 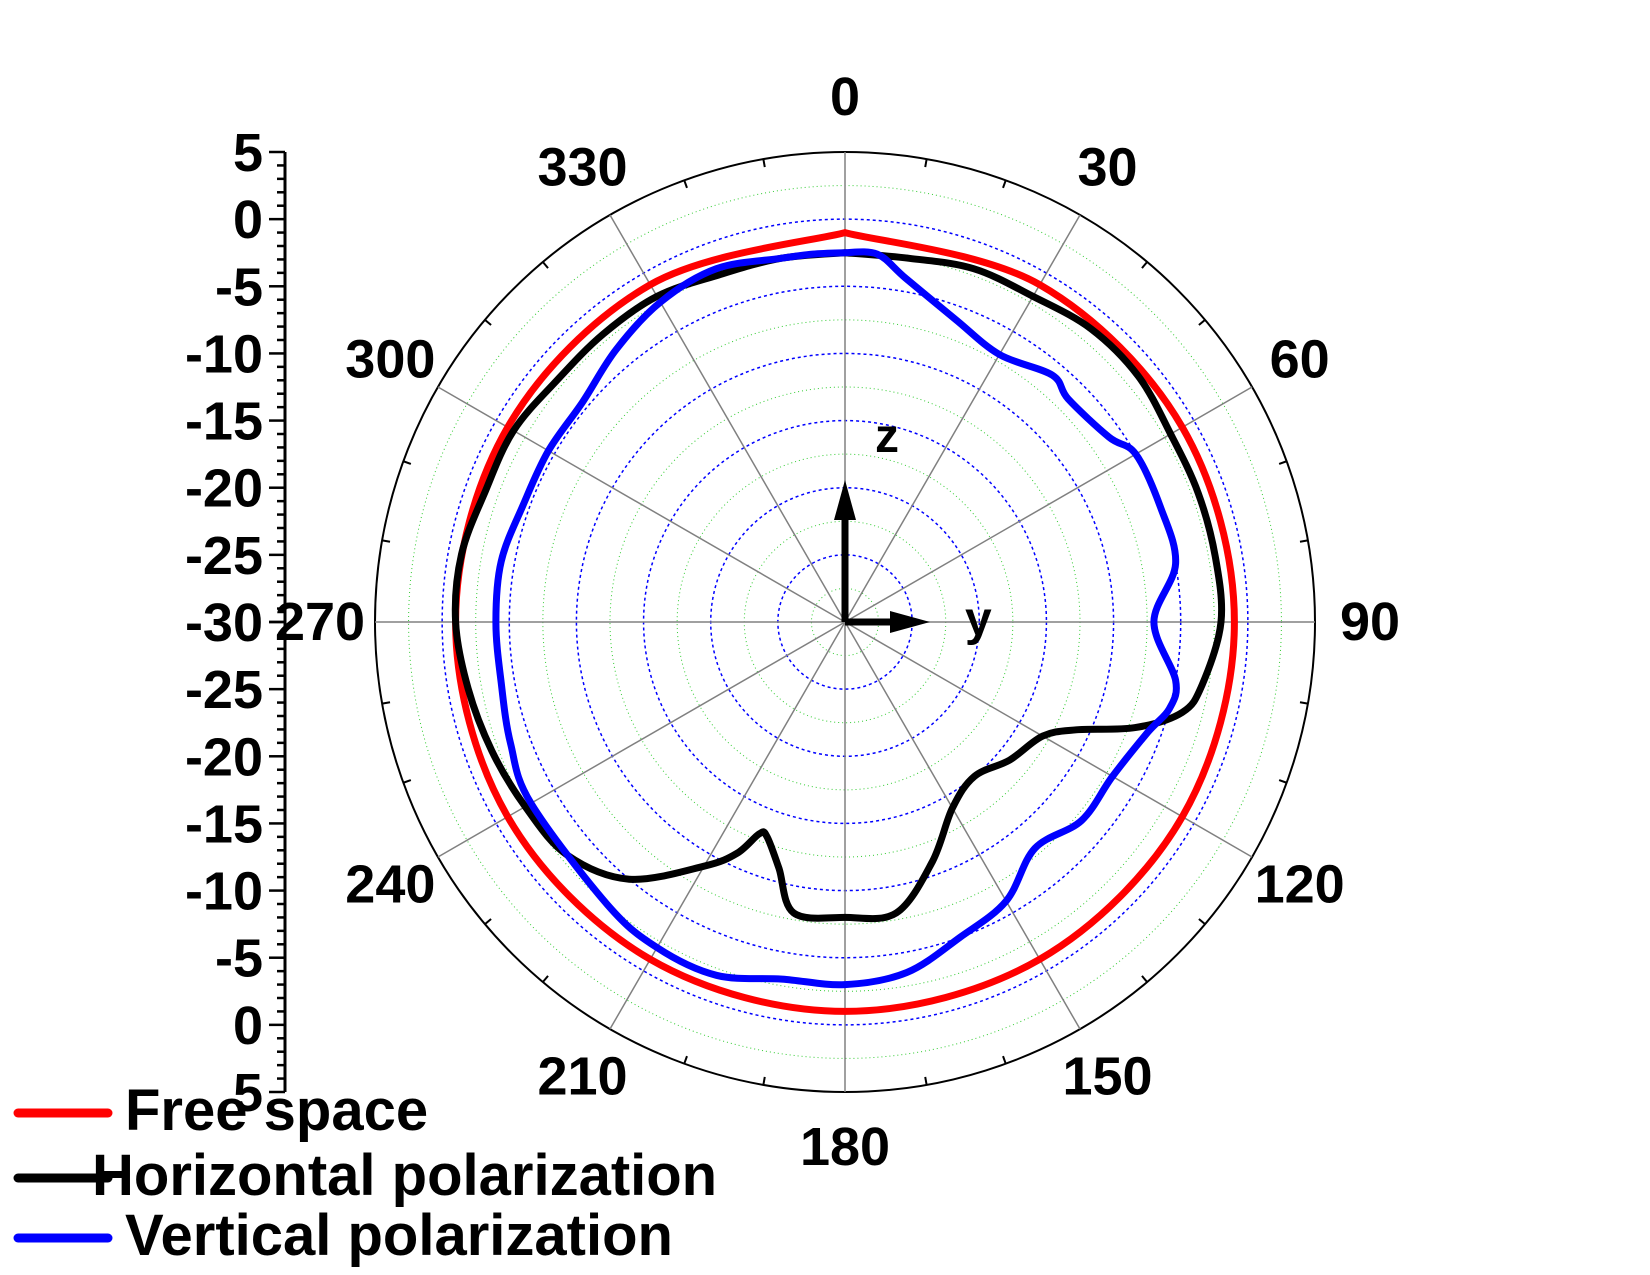 I want to click on legend-label: Vertical polarization, so click(x=399, y=1235).